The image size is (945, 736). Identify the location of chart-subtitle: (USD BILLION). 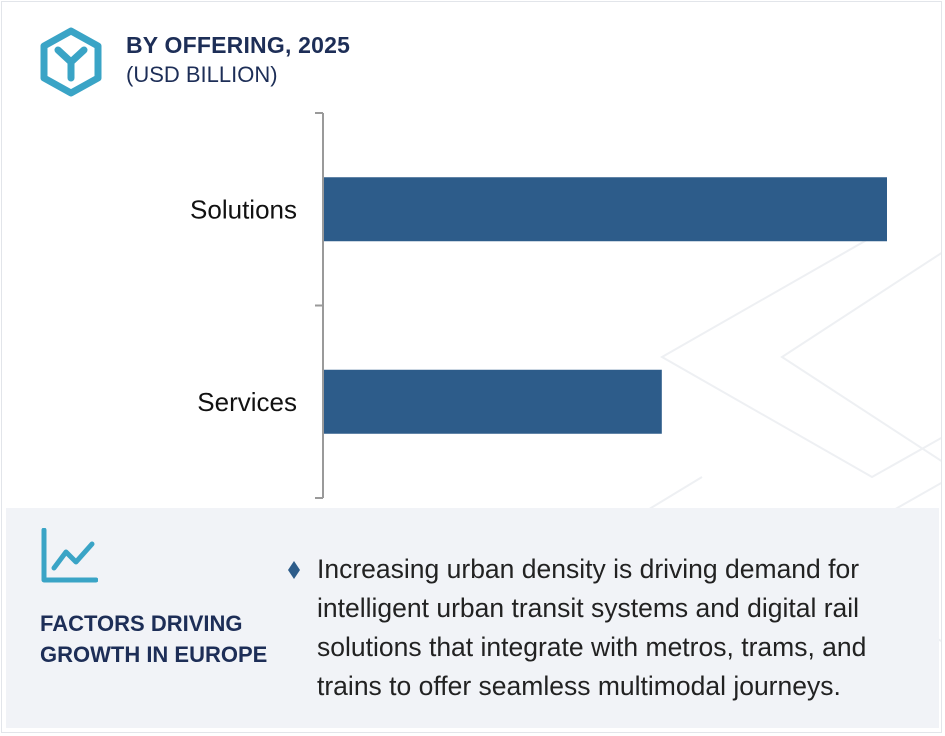
(202, 74).